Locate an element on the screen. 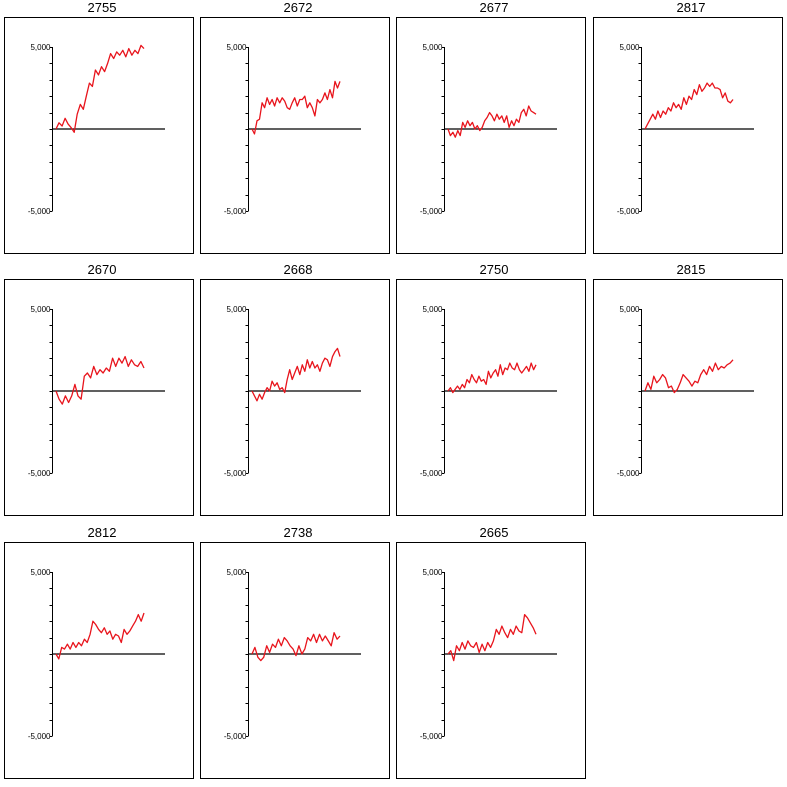 The height and width of the screenshot is (787, 787). chart-panel: 2750 5,000 -5,000 is located at coordinates (494, 393).